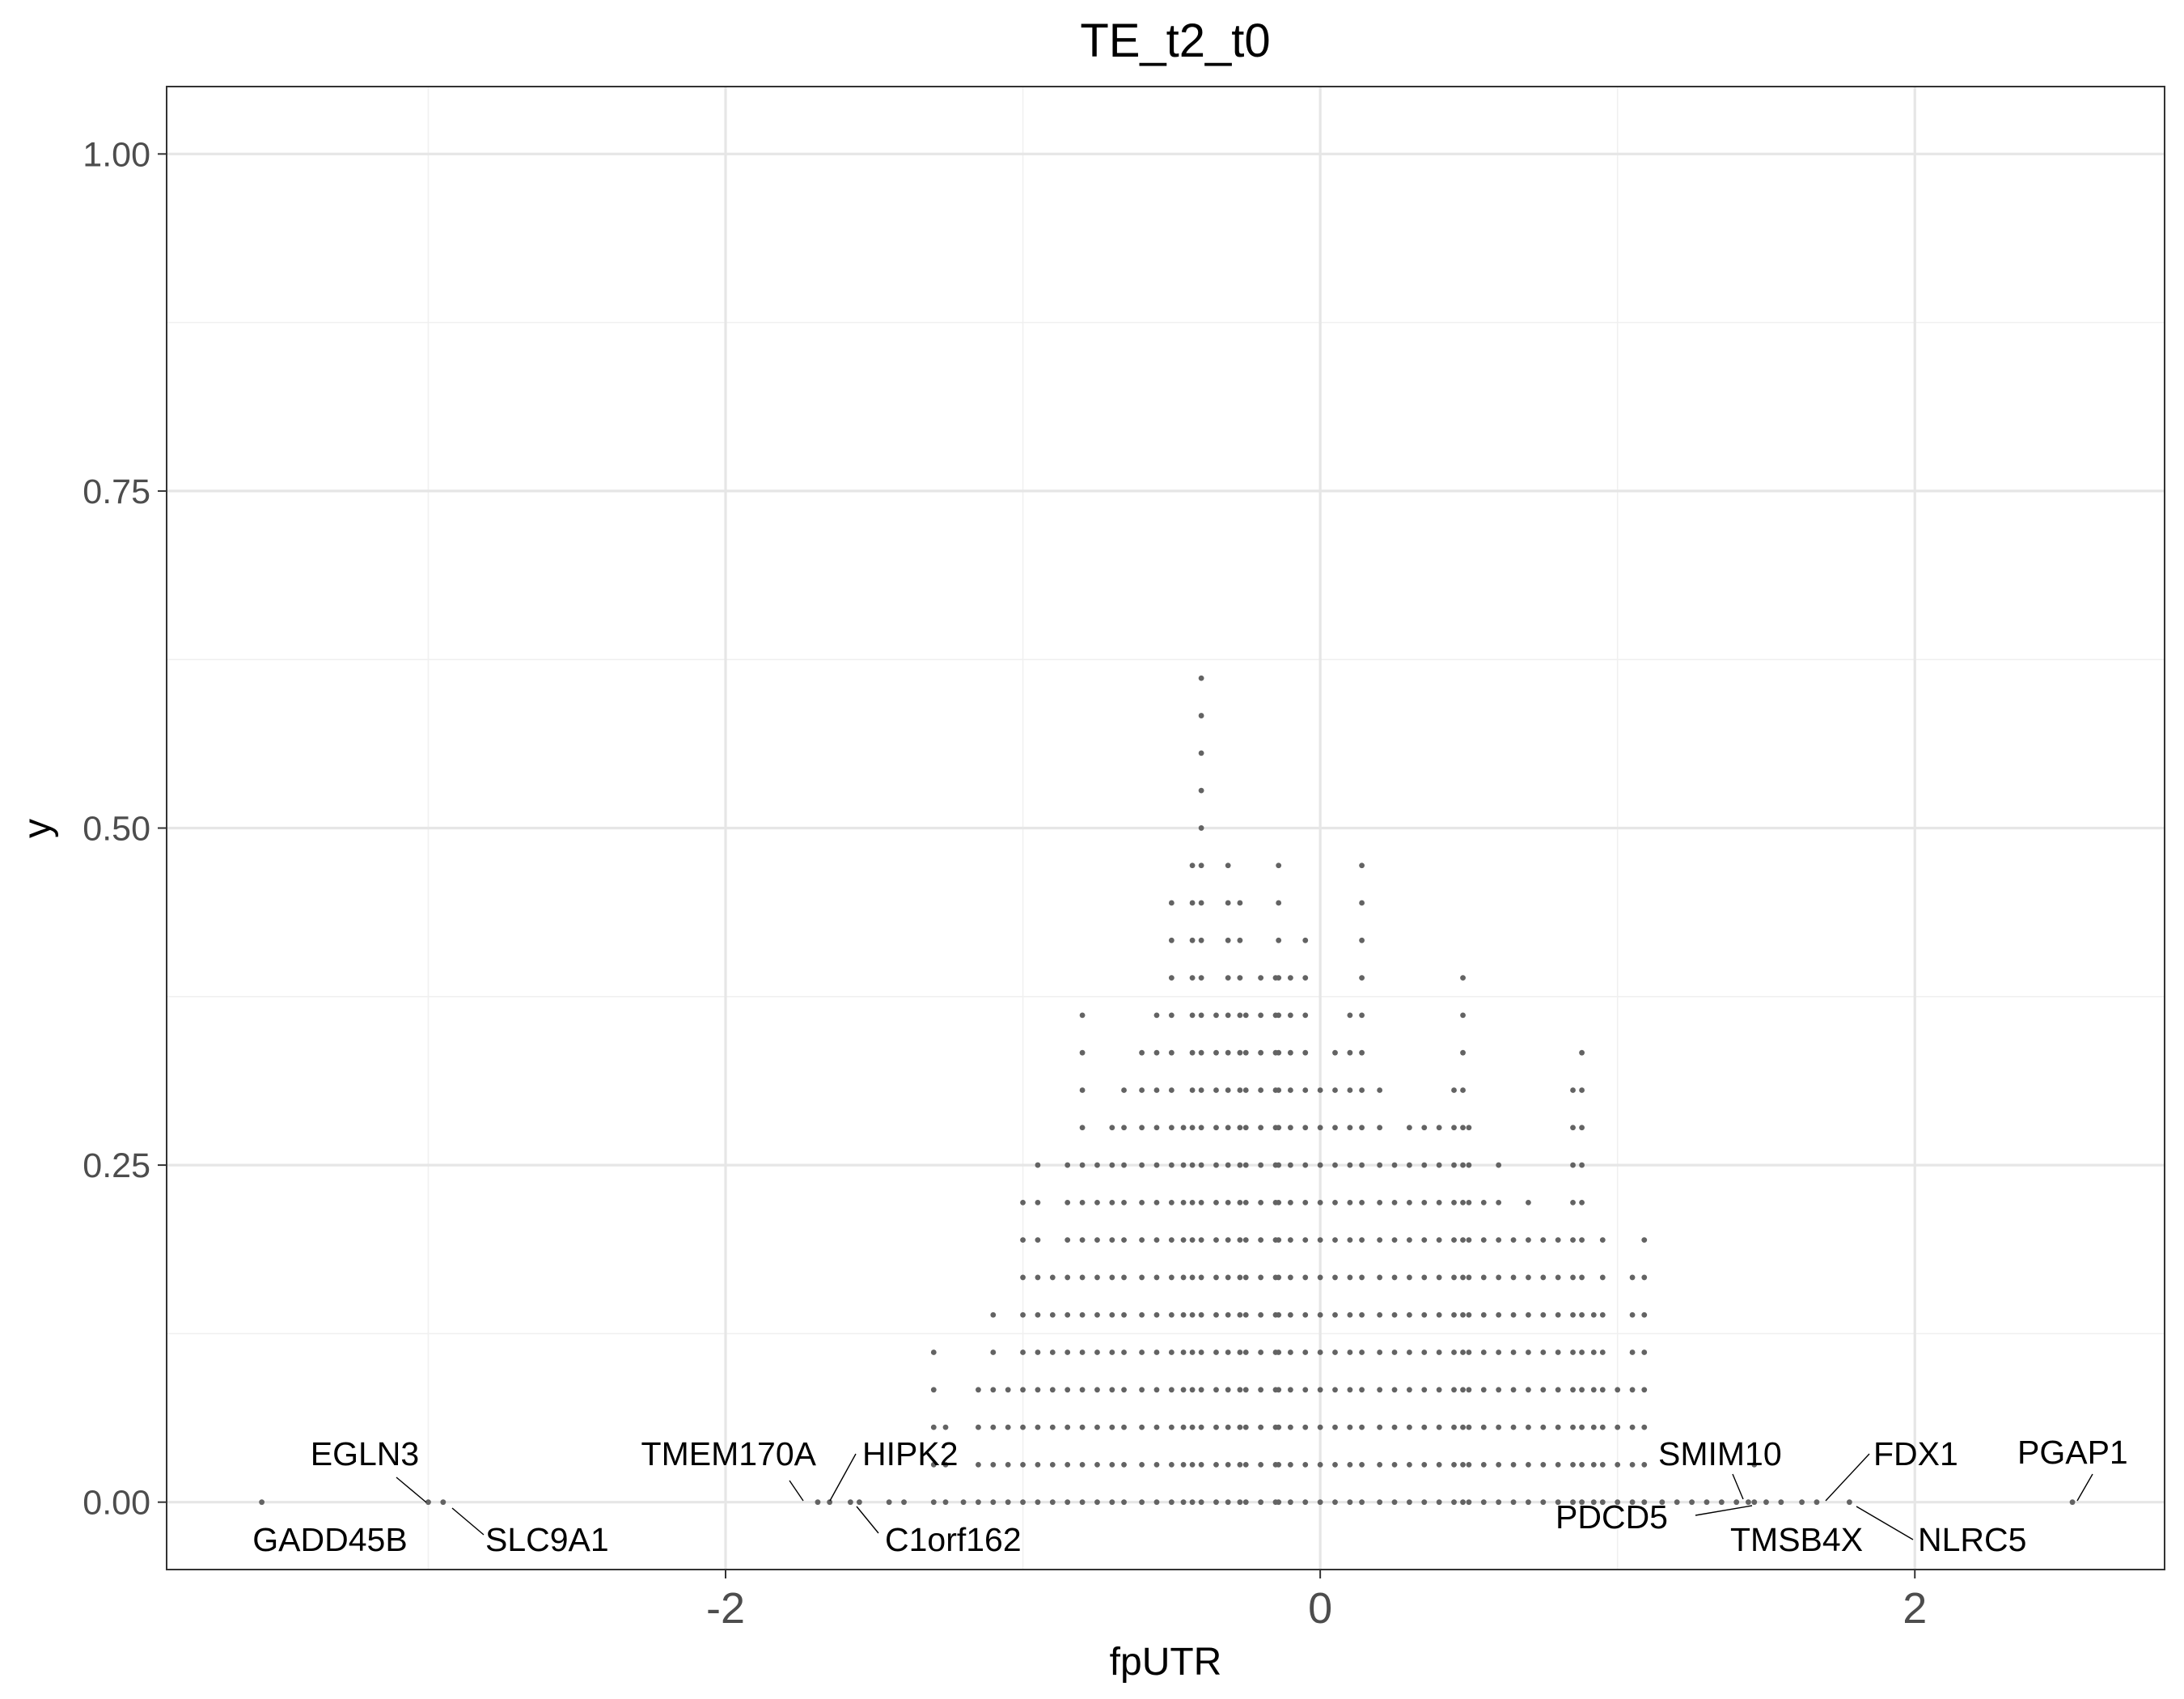 Image resolution: width=2184 pixels, height=1699 pixels. Describe the element at coordinates (116, 491) in the screenshot. I see `y-tick-label: 0.75` at that location.